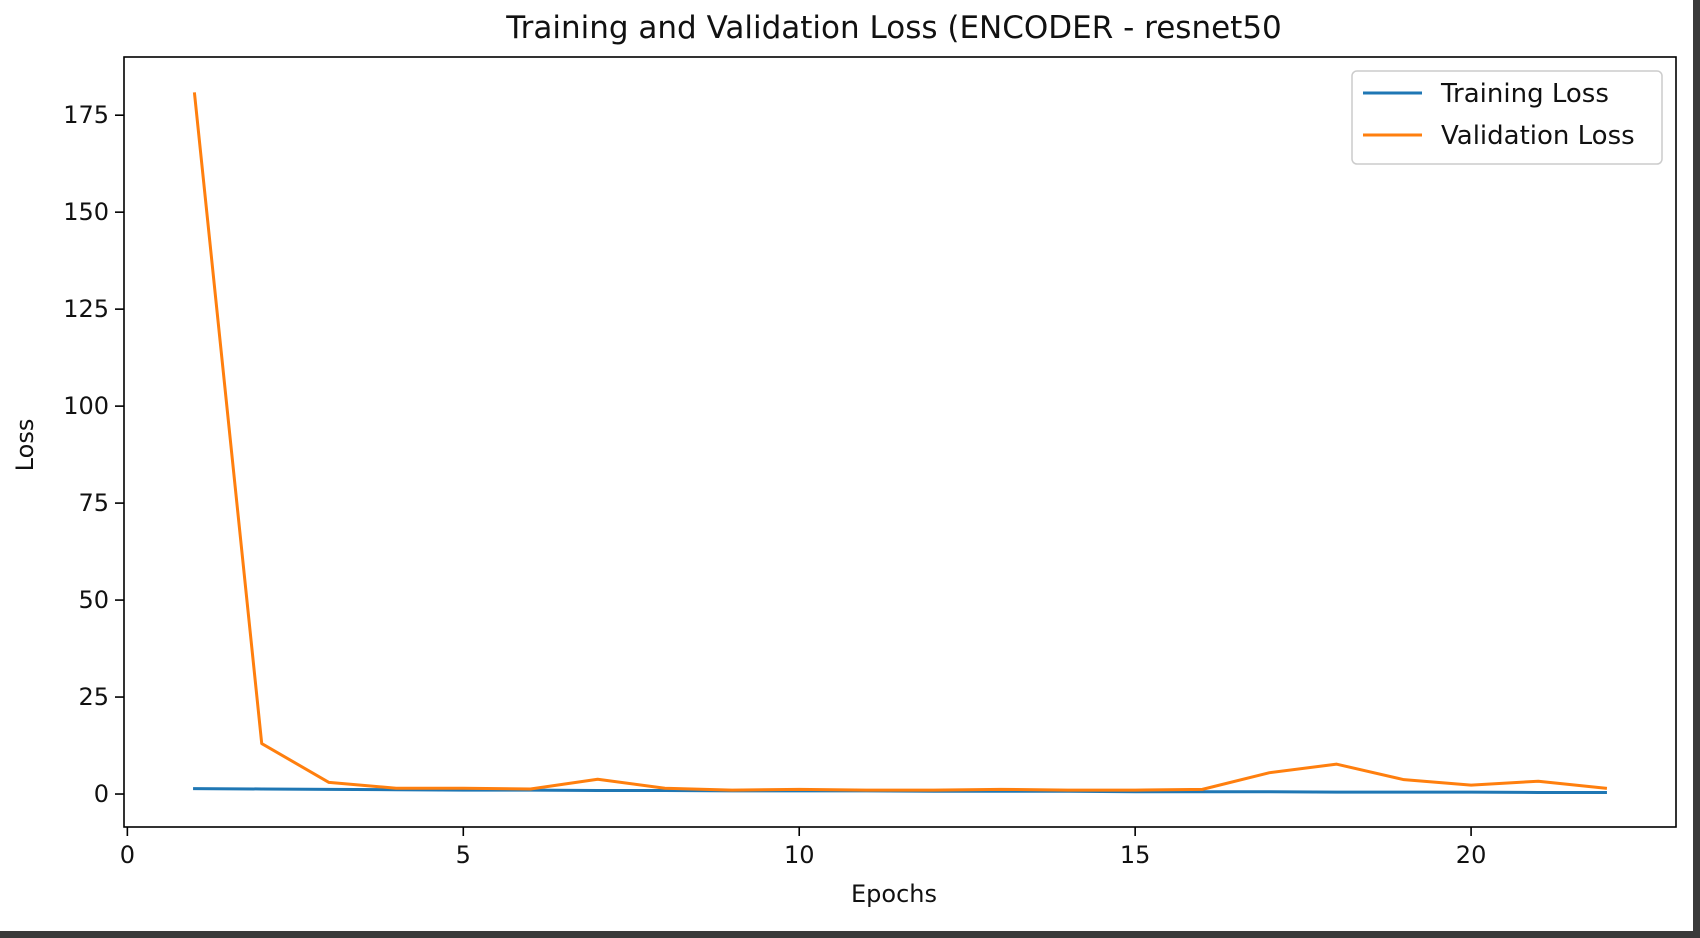 This screenshot has height=938, width=1700. I want to click on x-tick-label: 15, so click(1135, 855).